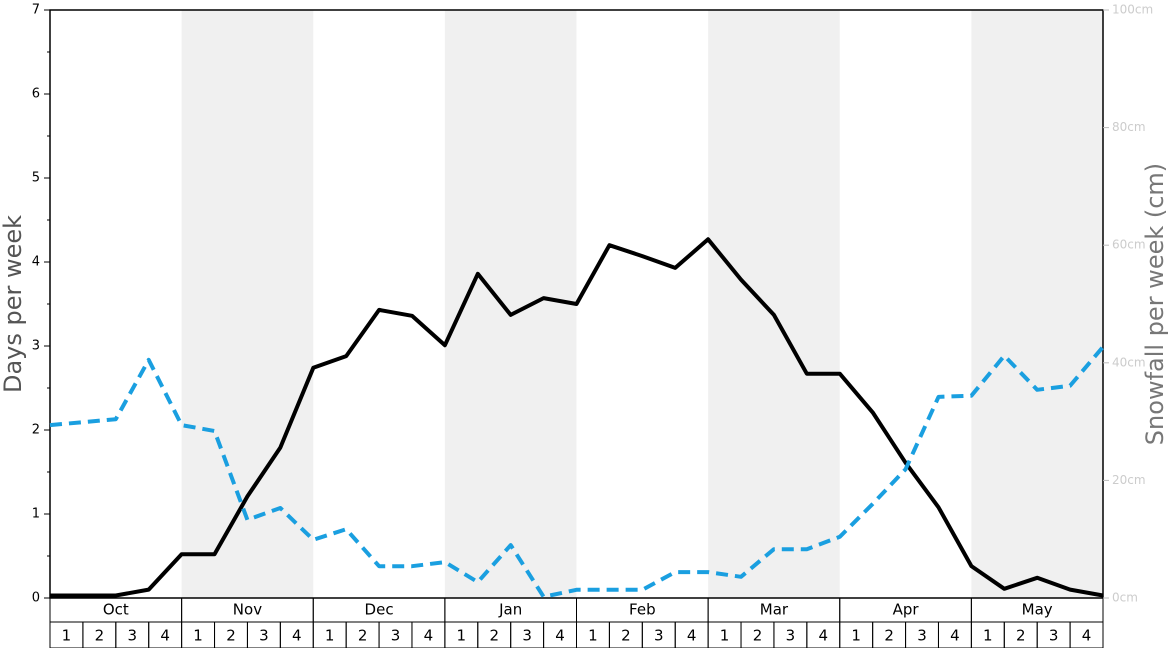  Describe the element at coordinates (36, 178) in the screenshot. I see `y-tick-label: 5` at that location.